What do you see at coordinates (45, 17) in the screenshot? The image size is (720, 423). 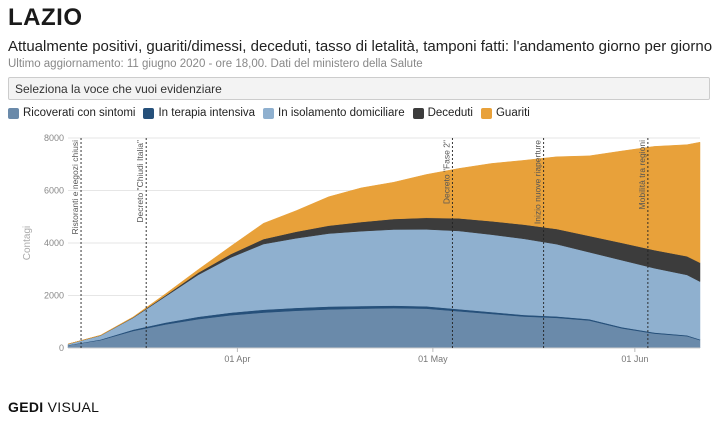 I see `page-title: LAZIO` at bounding box center [45, 17].